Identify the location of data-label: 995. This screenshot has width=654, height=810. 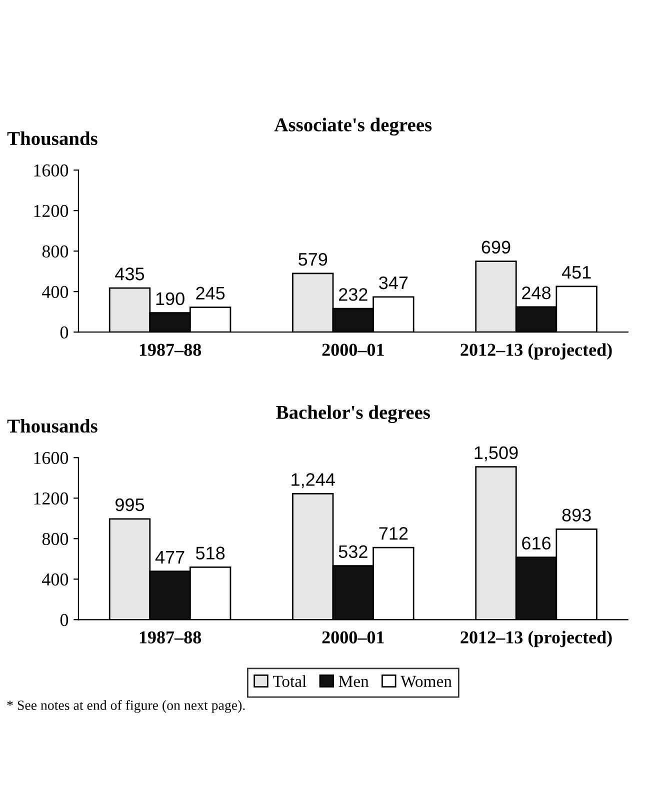
(130, 505).